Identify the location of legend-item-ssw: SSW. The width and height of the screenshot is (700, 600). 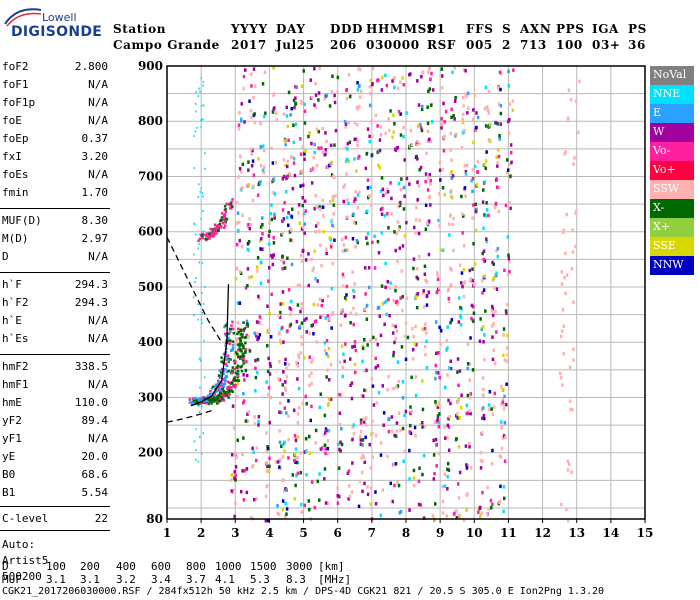
(672, 189).